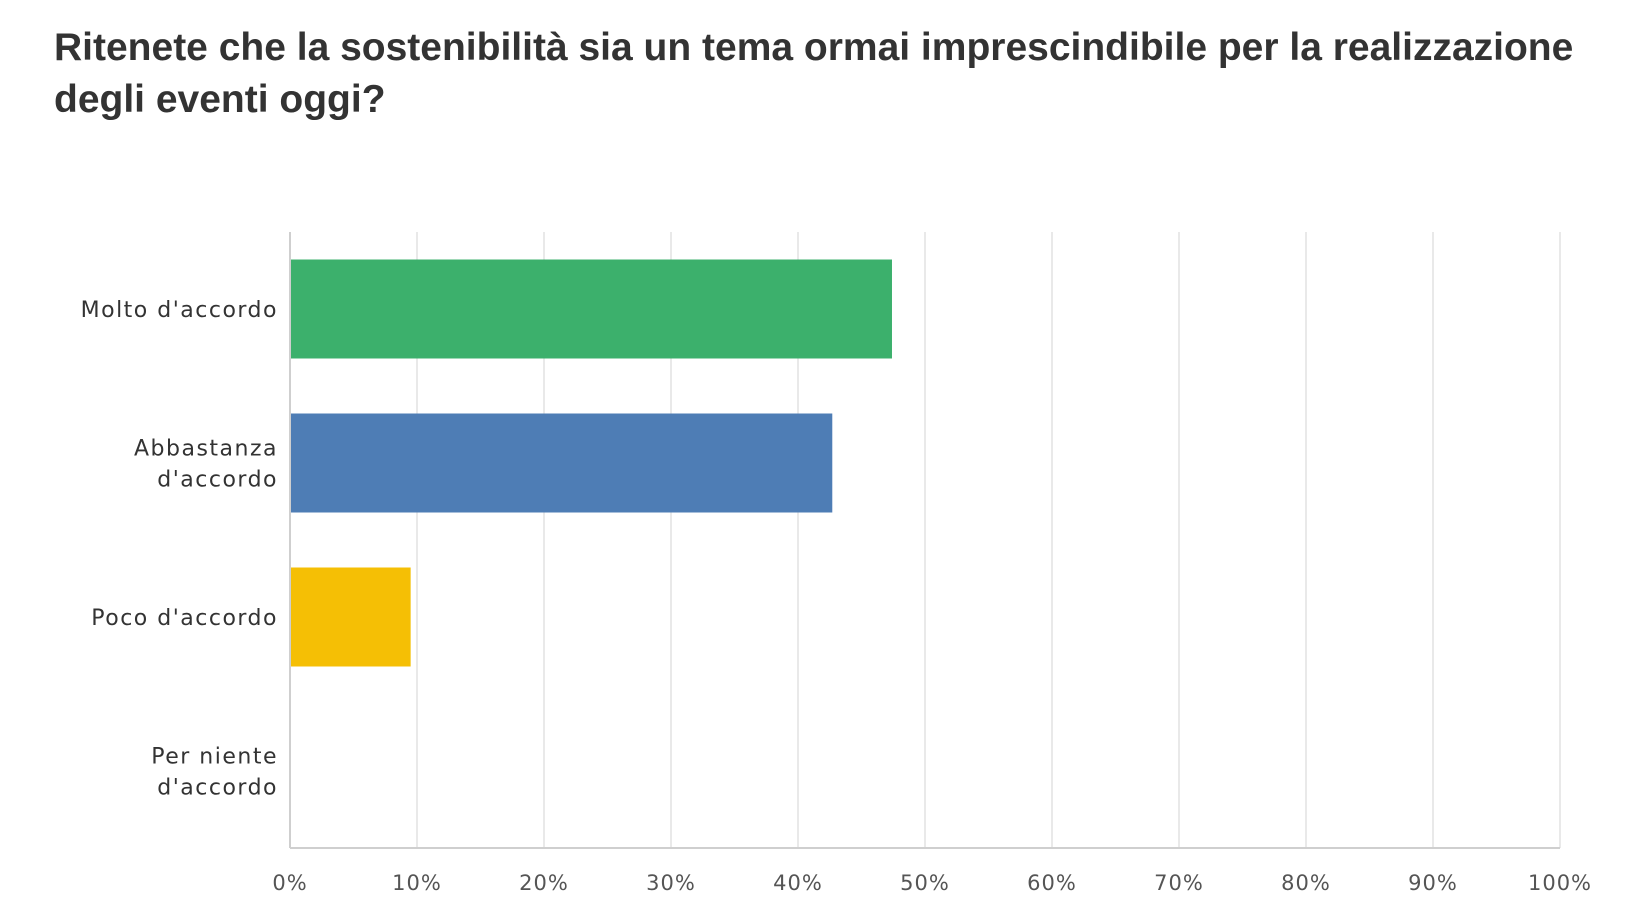 This screenshot has width=1632, height=918. Describe the element at coordinates (1179, 883) in the screenshot. I see `x-tick-label-70: 70%` at that location.